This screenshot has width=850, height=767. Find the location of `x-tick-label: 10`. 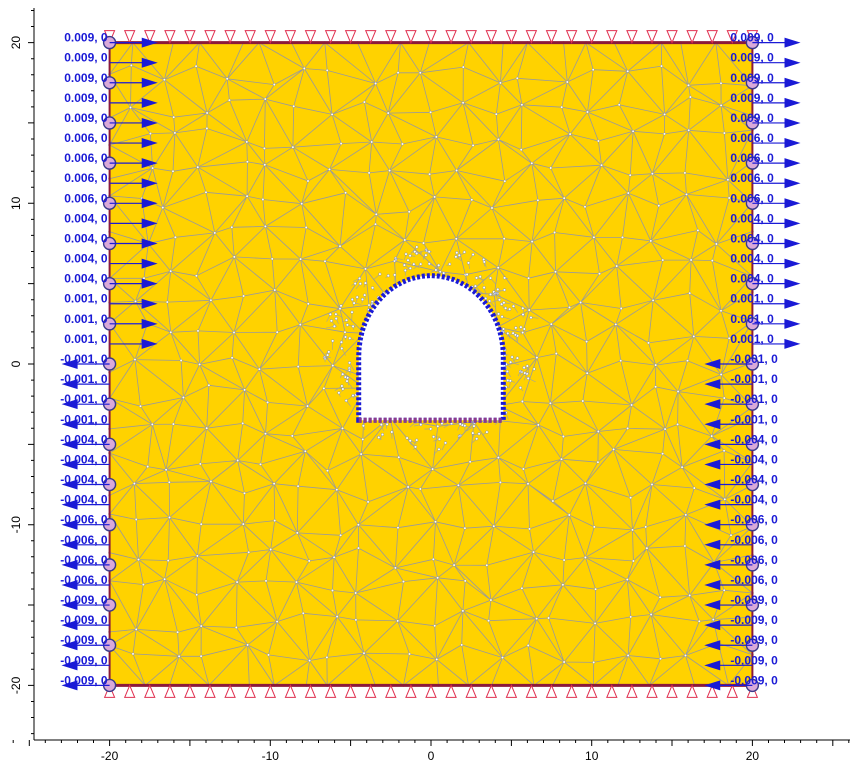

x-tick-label: 10 is located at coordinates (592, 755).